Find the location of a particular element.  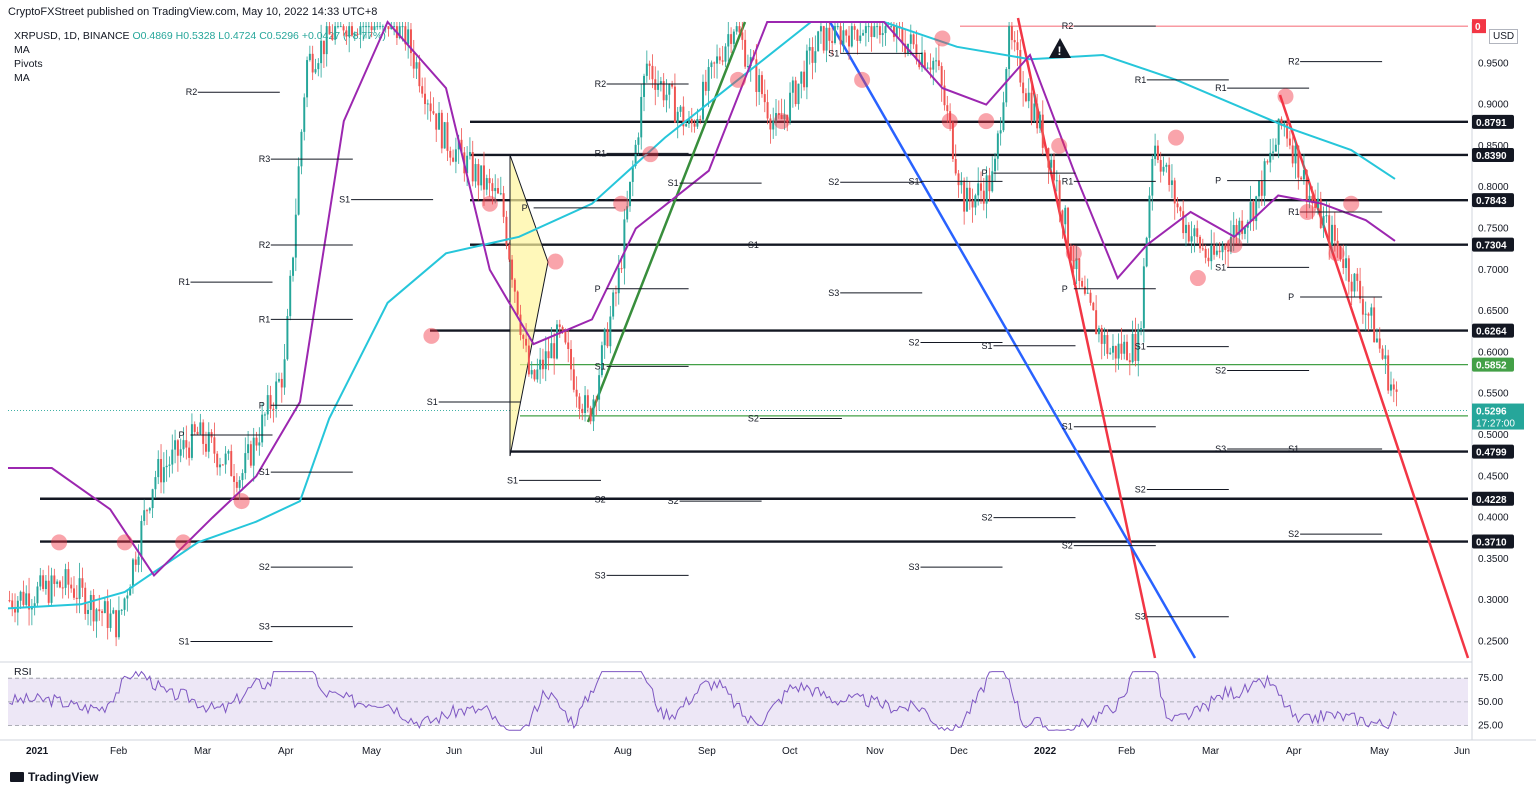

top-level-tag-label: 0 is located at coordinates (1478, 27).